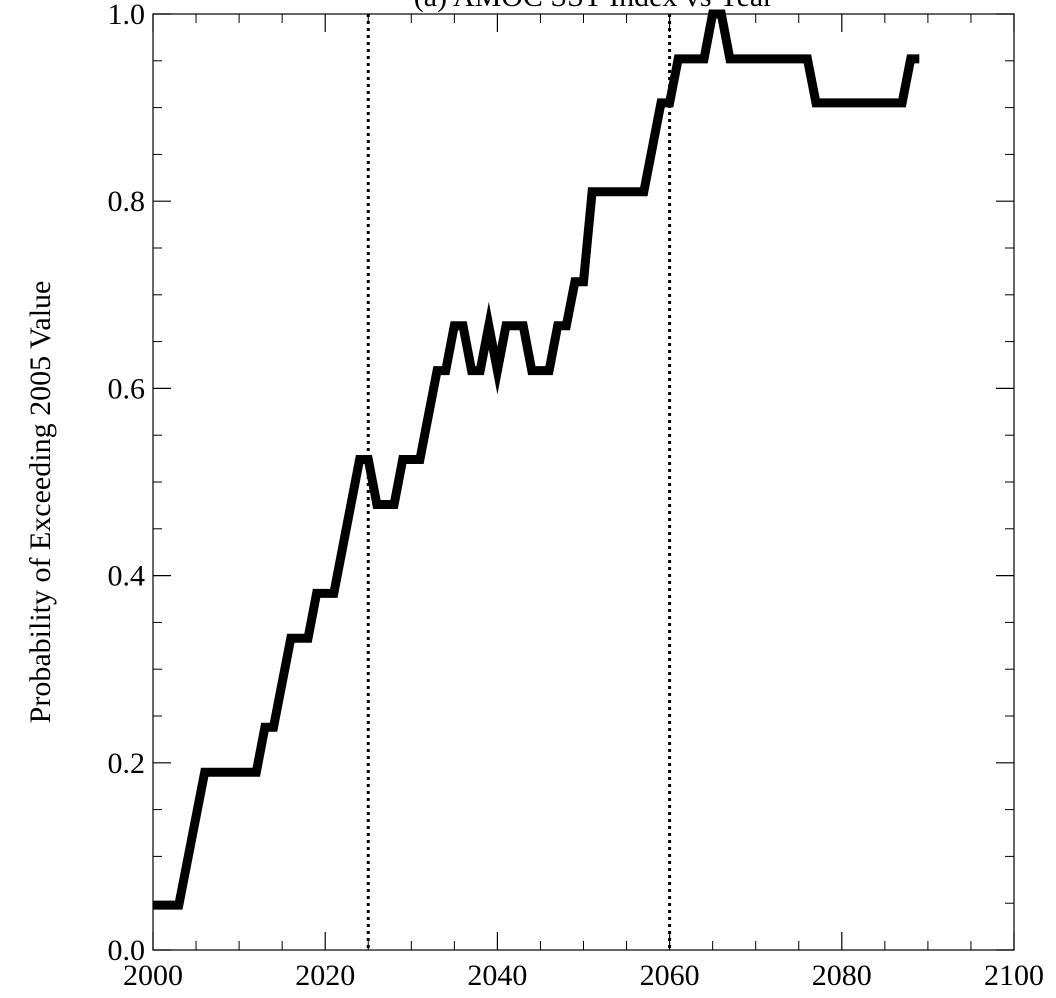 This screenshot has height=998, width=1056. What do you see at coordinates (153, 975) in the screenshot?
I see `x-tick-label: 2000` at bounding box center [153, 975].